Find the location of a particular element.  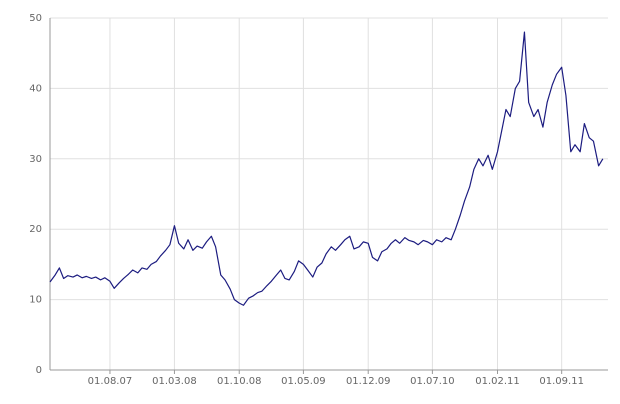

x-tick-label: 01.12.09 is located at coordinates (368, 381).